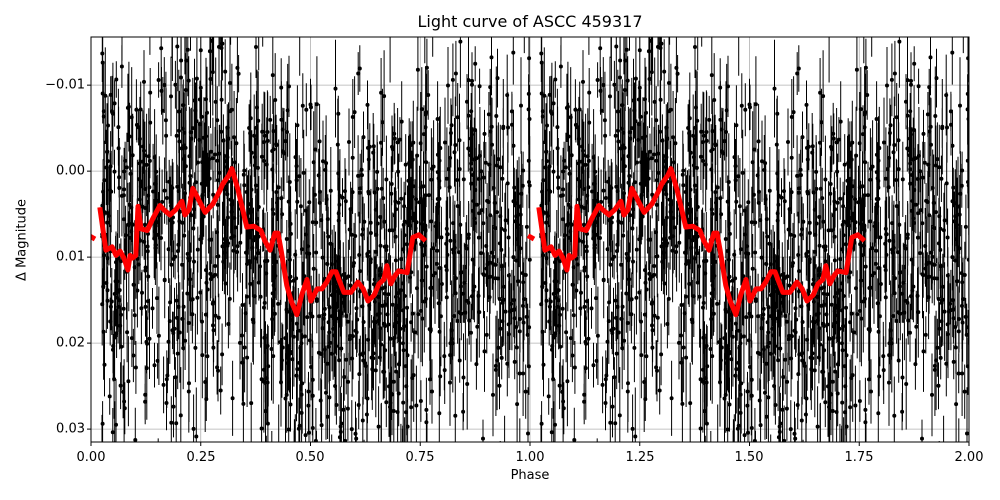  Describe the element at coordinates (91, 457) in the screenshot. I see `x-tick-label: 0.00` at that location.